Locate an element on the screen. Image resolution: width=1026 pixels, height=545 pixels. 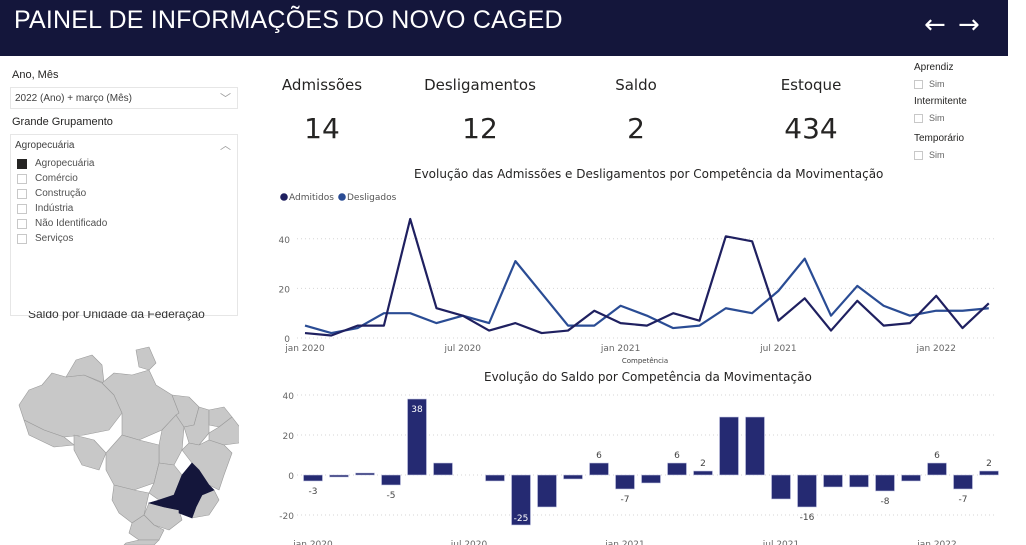
flag-temporario-option: Sim is located at coordinates (929, 155).